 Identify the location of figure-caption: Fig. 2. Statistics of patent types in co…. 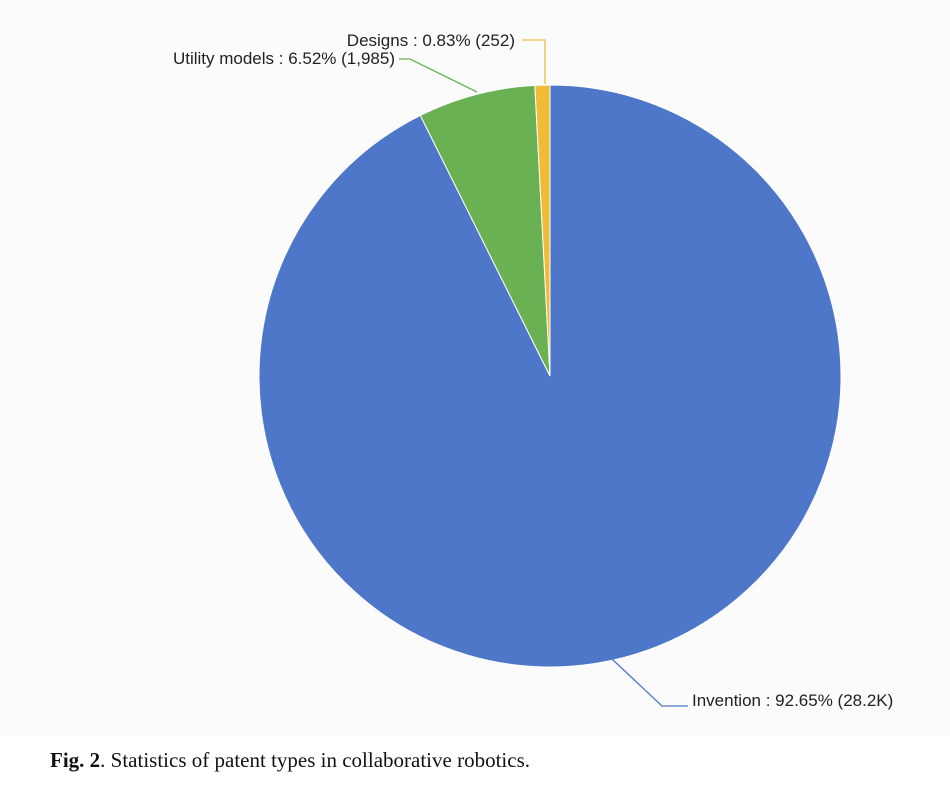
(290, 760).